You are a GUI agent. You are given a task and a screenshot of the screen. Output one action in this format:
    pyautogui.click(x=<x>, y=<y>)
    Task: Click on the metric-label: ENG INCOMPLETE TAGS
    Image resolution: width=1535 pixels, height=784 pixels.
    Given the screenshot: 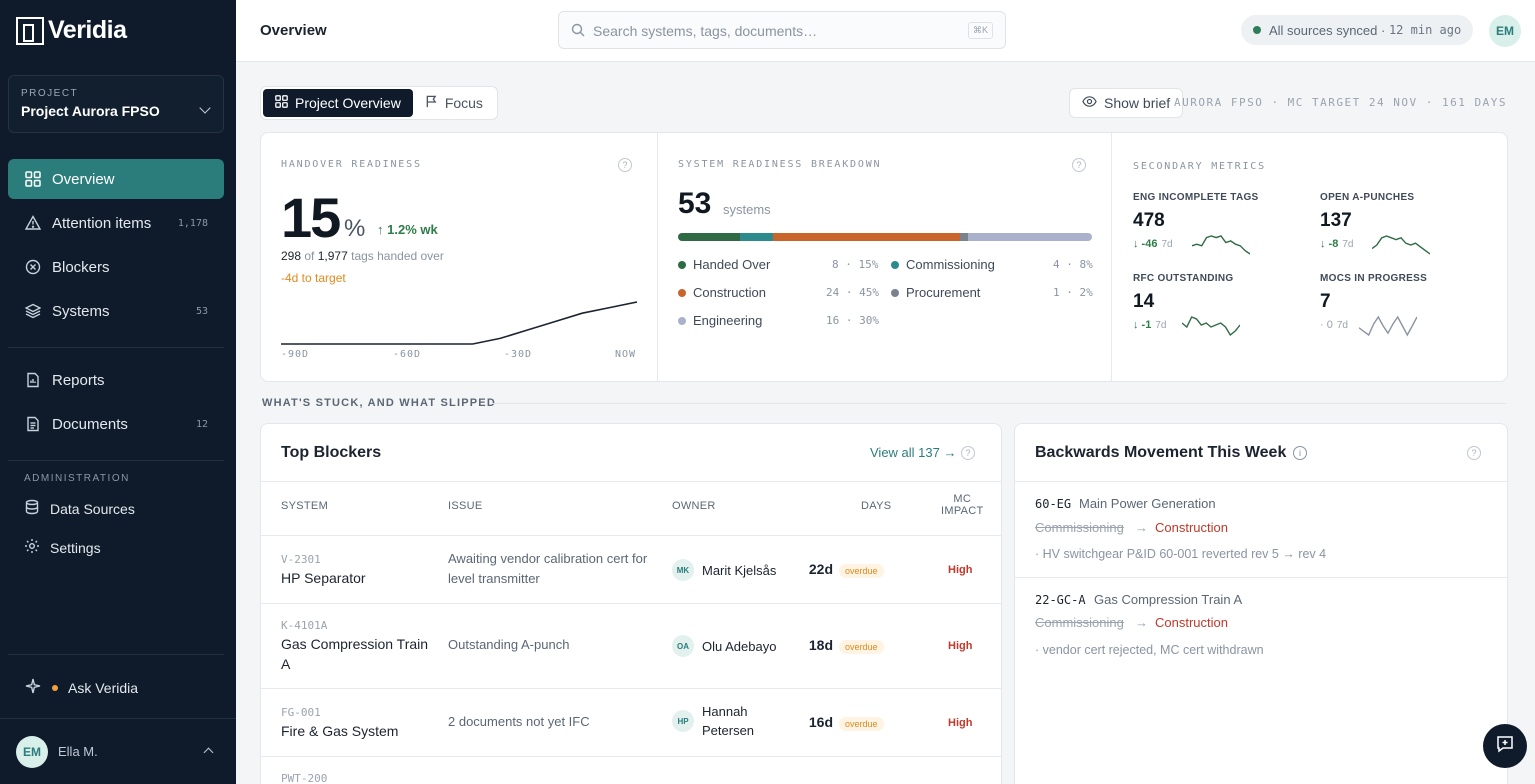 What is the action you would take?
    pyautogui.click(x=1196, y=197)
    